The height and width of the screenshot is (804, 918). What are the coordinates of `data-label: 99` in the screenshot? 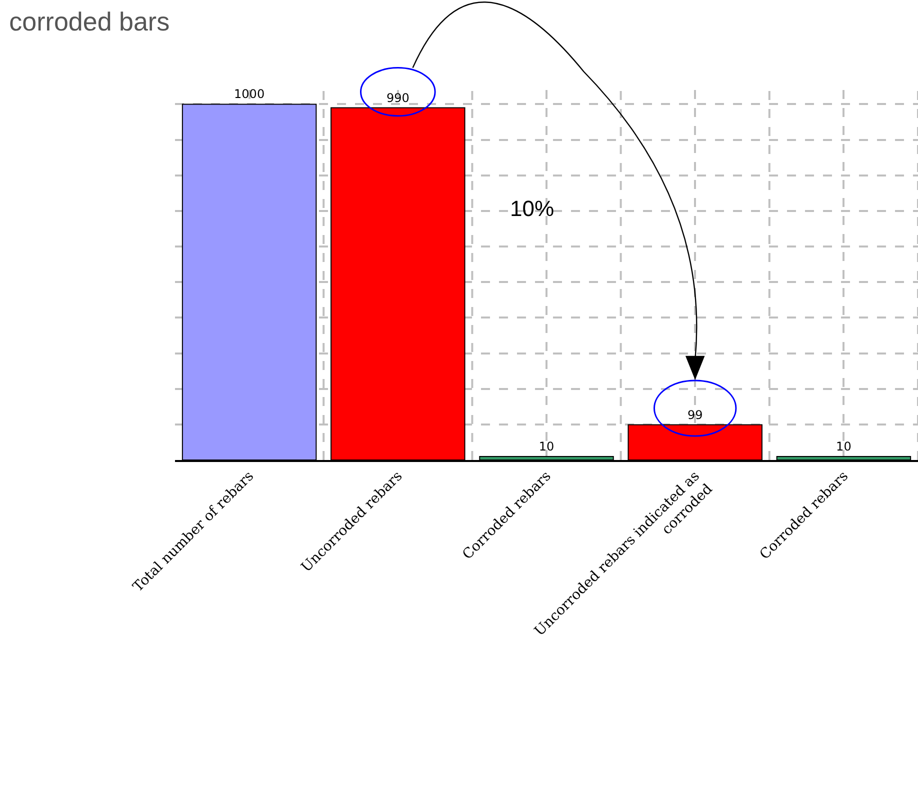 It's located at (695, 415).